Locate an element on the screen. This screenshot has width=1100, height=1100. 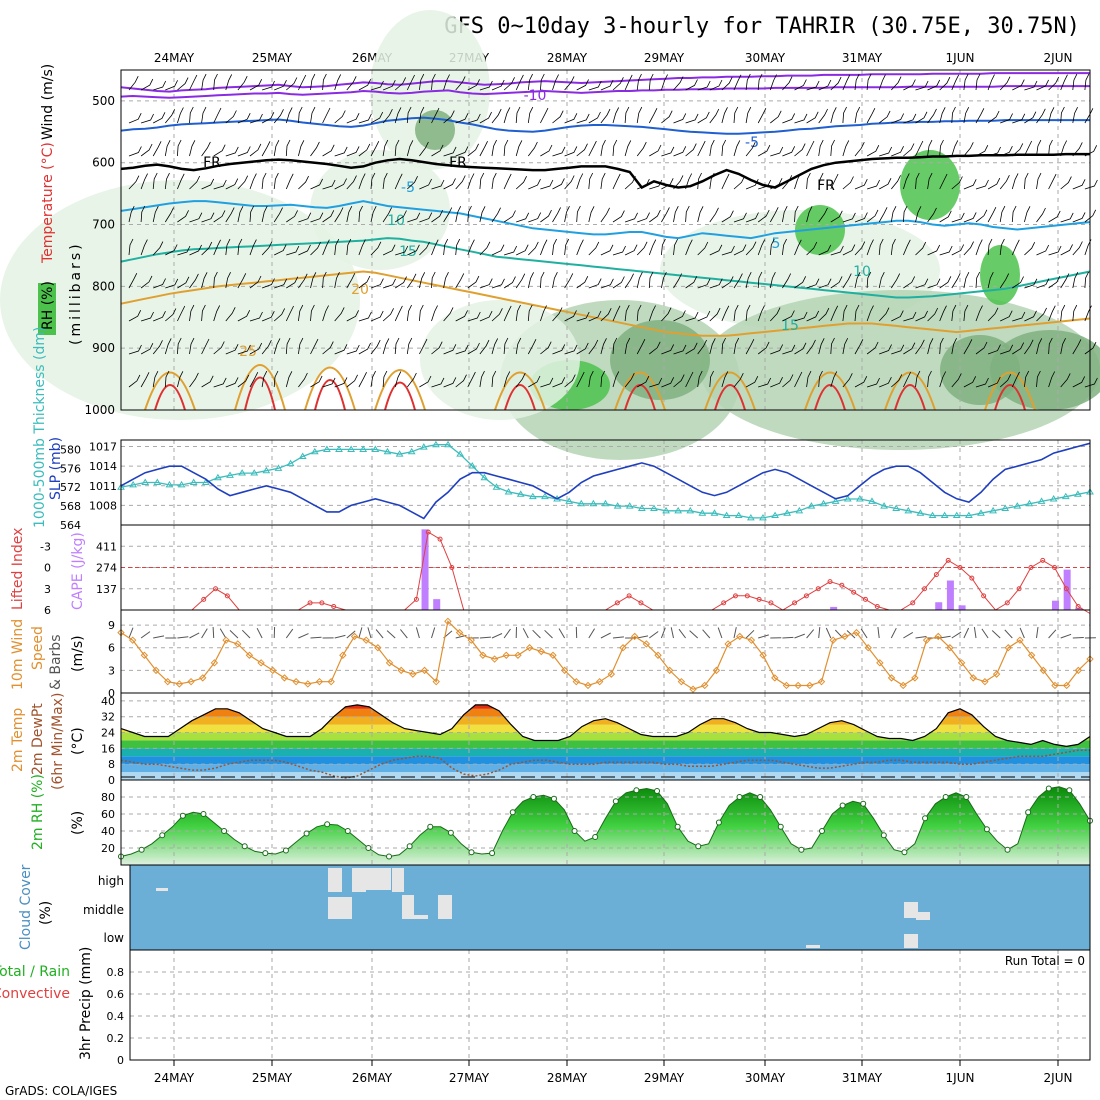
contour-label: 15 is located at coordinates (408, 252).